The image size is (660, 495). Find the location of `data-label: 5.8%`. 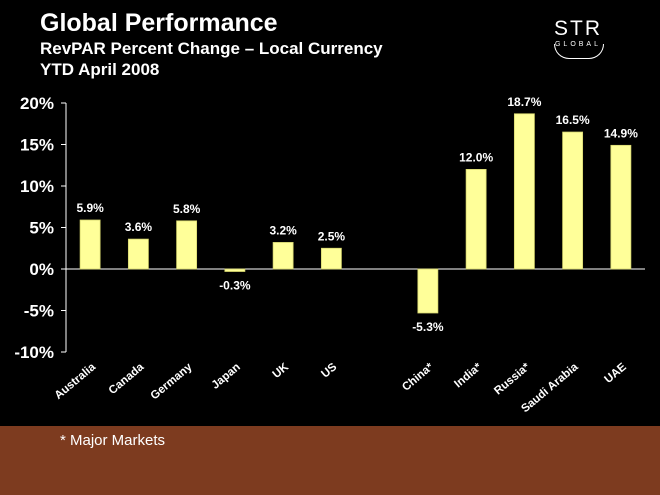

data-label: 5.8% is located at coordinates (187, 209).